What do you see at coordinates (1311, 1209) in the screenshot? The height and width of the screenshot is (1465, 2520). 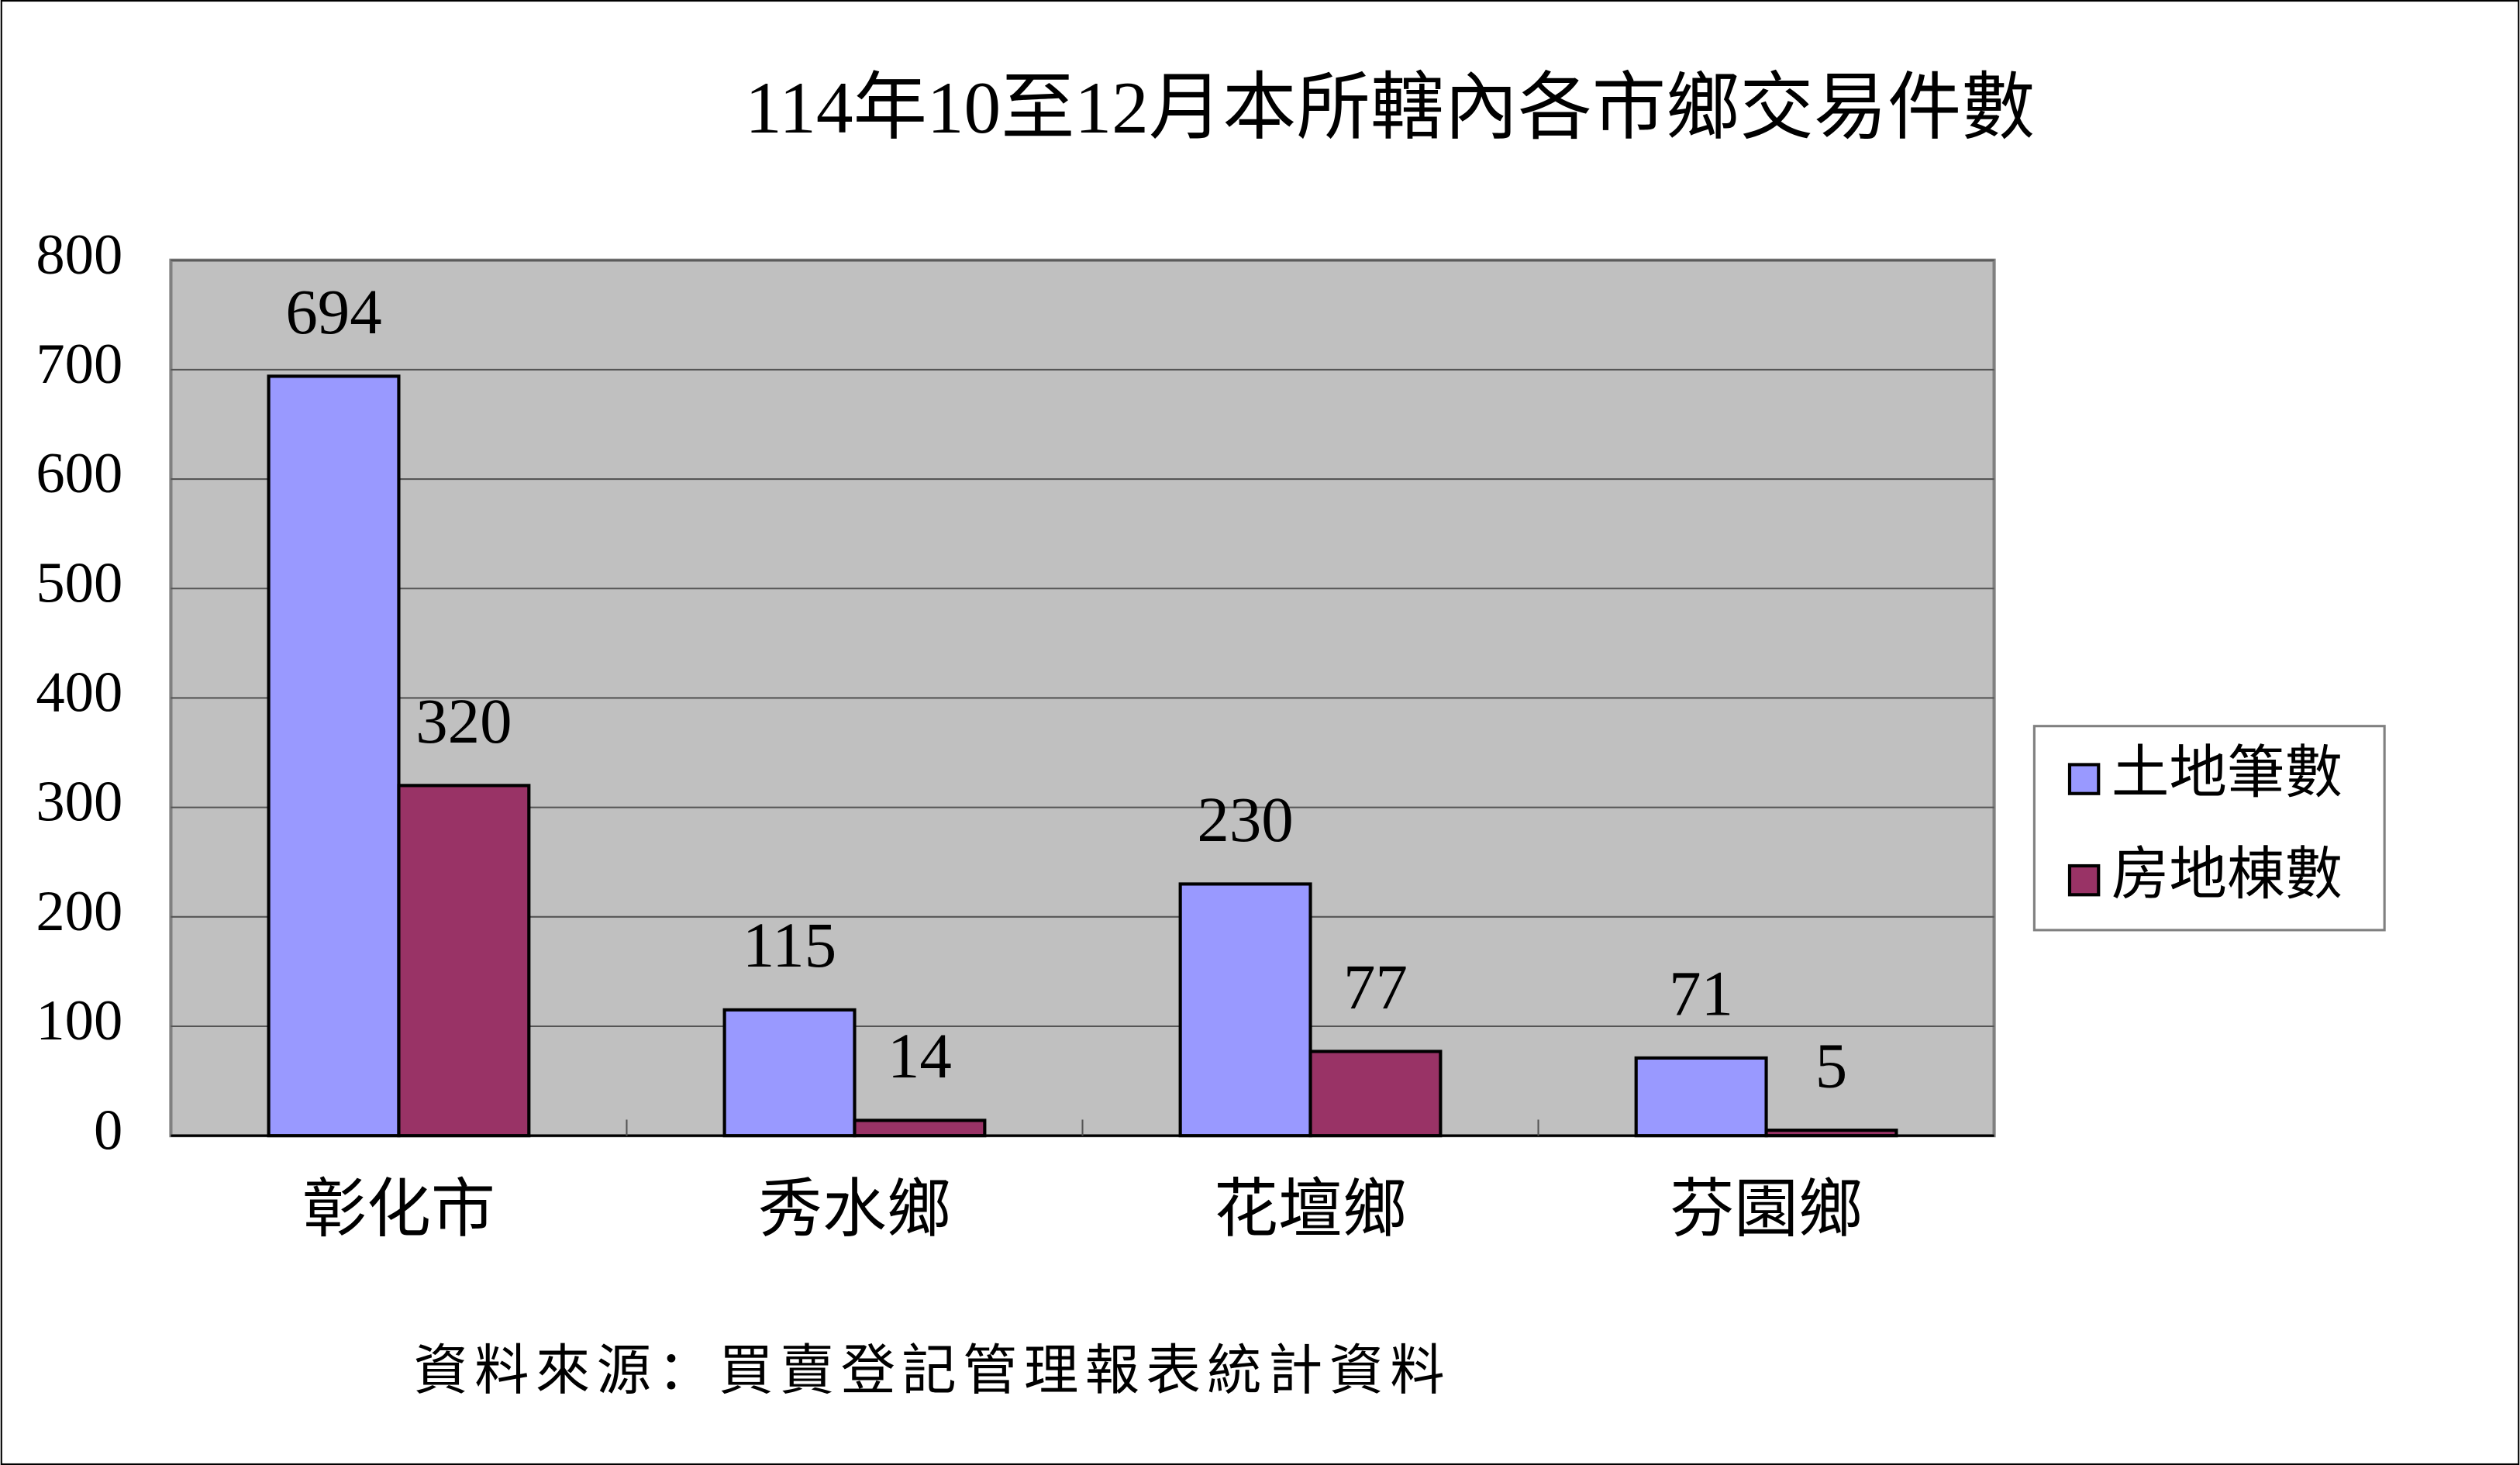 I see `x-tick-label: 花壇鄉` at bounding box center [1311, 1209].